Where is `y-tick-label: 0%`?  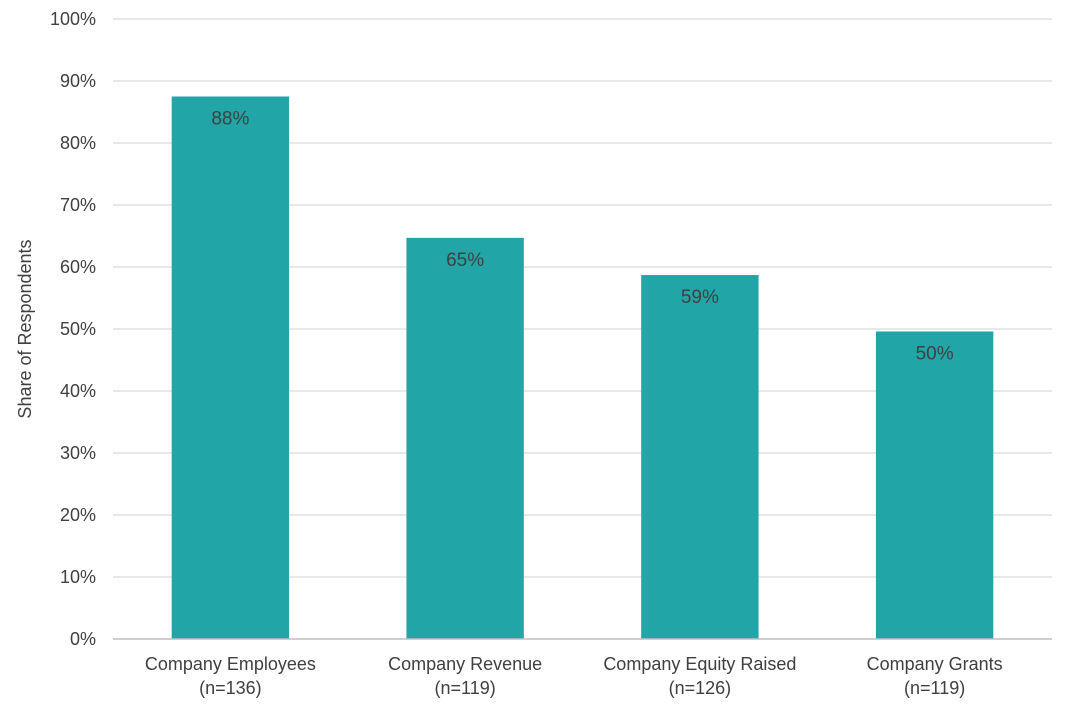
y-tick-label: 0% is located at coordinates (83, 639).